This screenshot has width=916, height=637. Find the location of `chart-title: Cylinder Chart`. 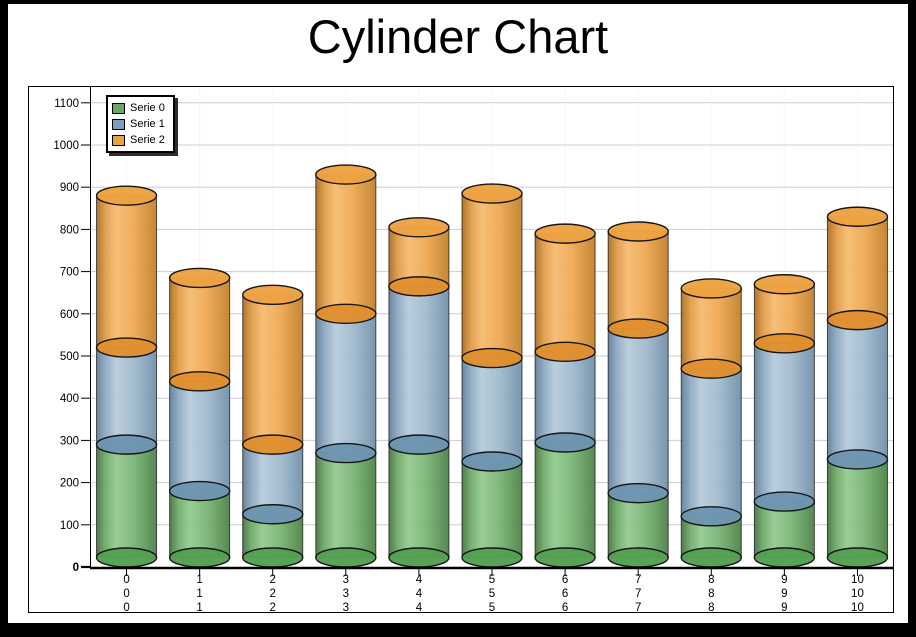

chart-title: Cylinder Chart is located at coordinates (458, 36).